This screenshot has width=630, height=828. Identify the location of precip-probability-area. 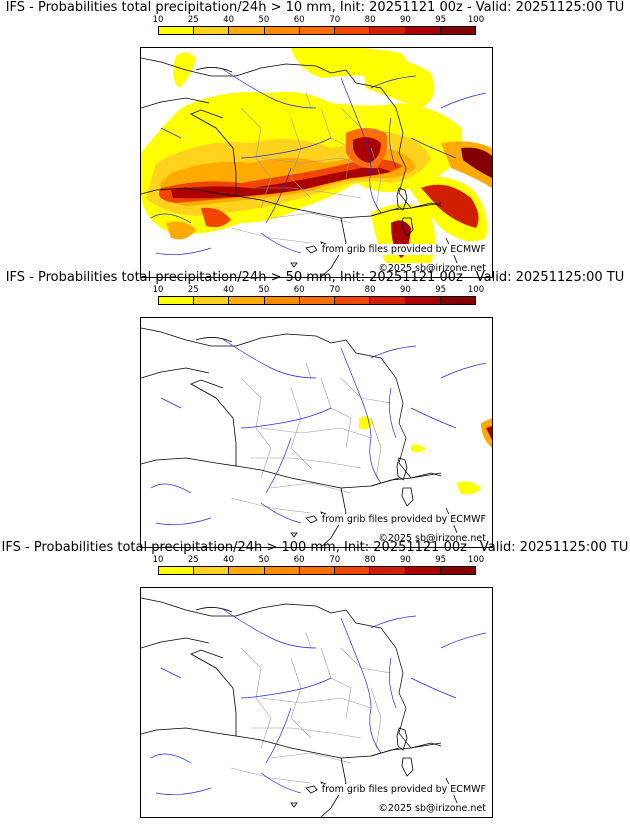
(425, 455).